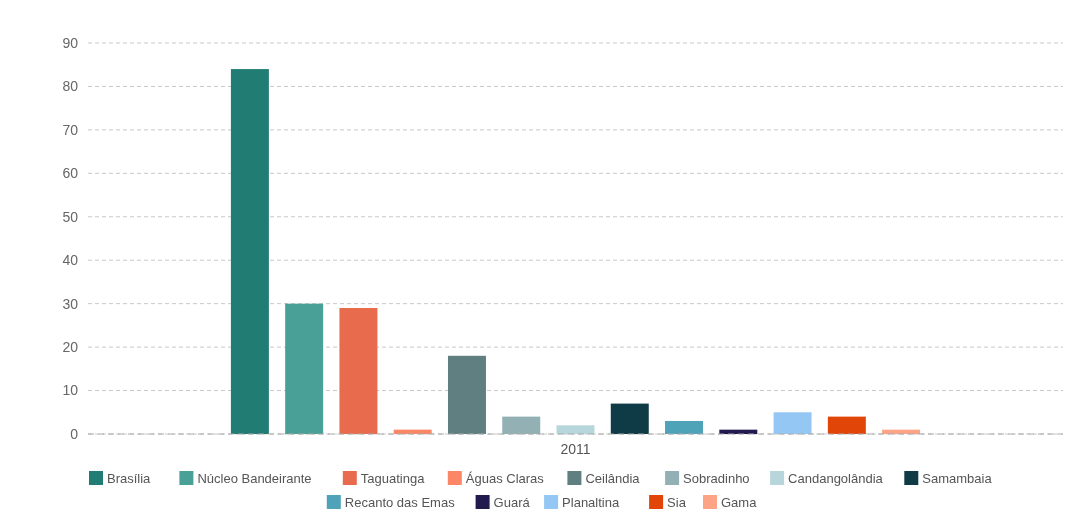  Describe the element at coordinates (591, 502) in the screenshot. I see `legend-label: Planaltina` at that location.